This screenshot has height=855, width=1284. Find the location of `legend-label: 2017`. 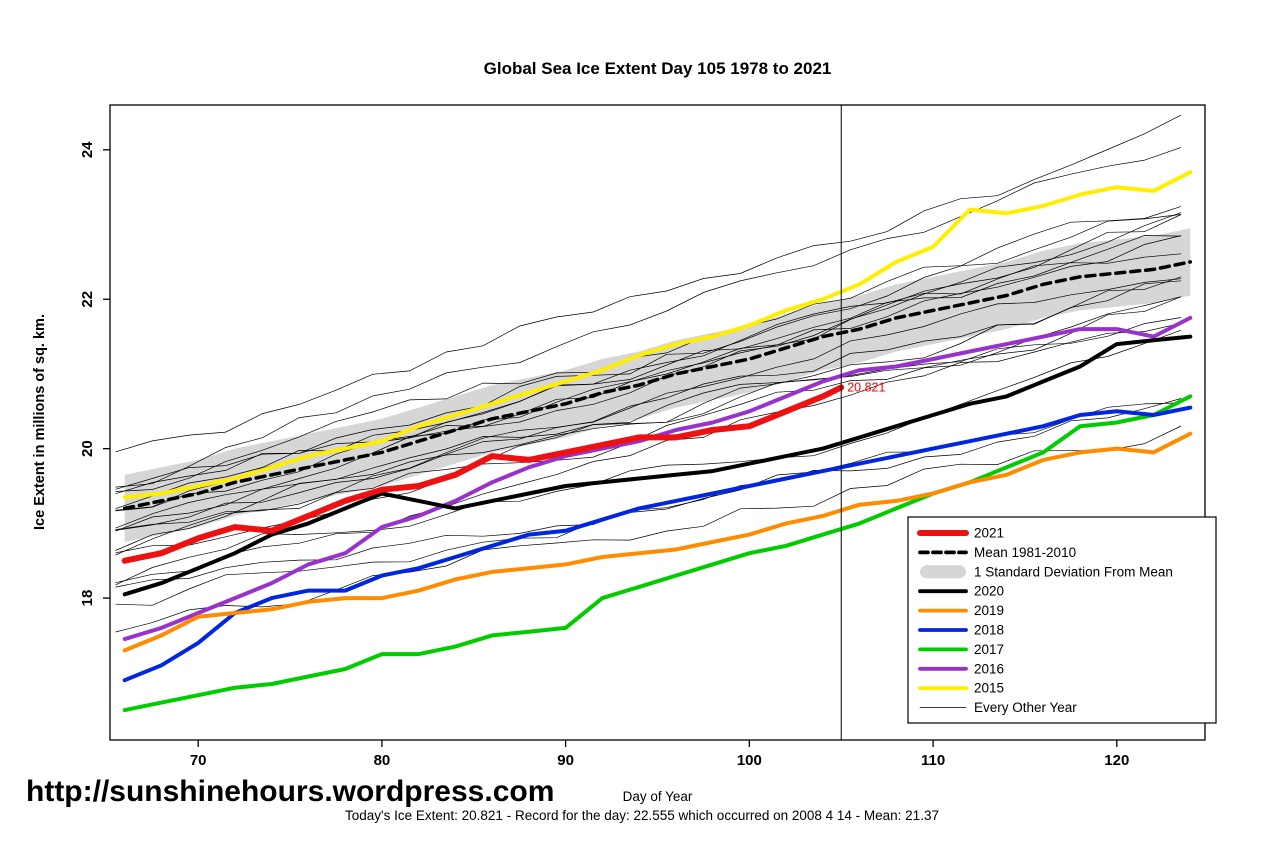

legend-label: 2017 is located at coordinates (989, 649).